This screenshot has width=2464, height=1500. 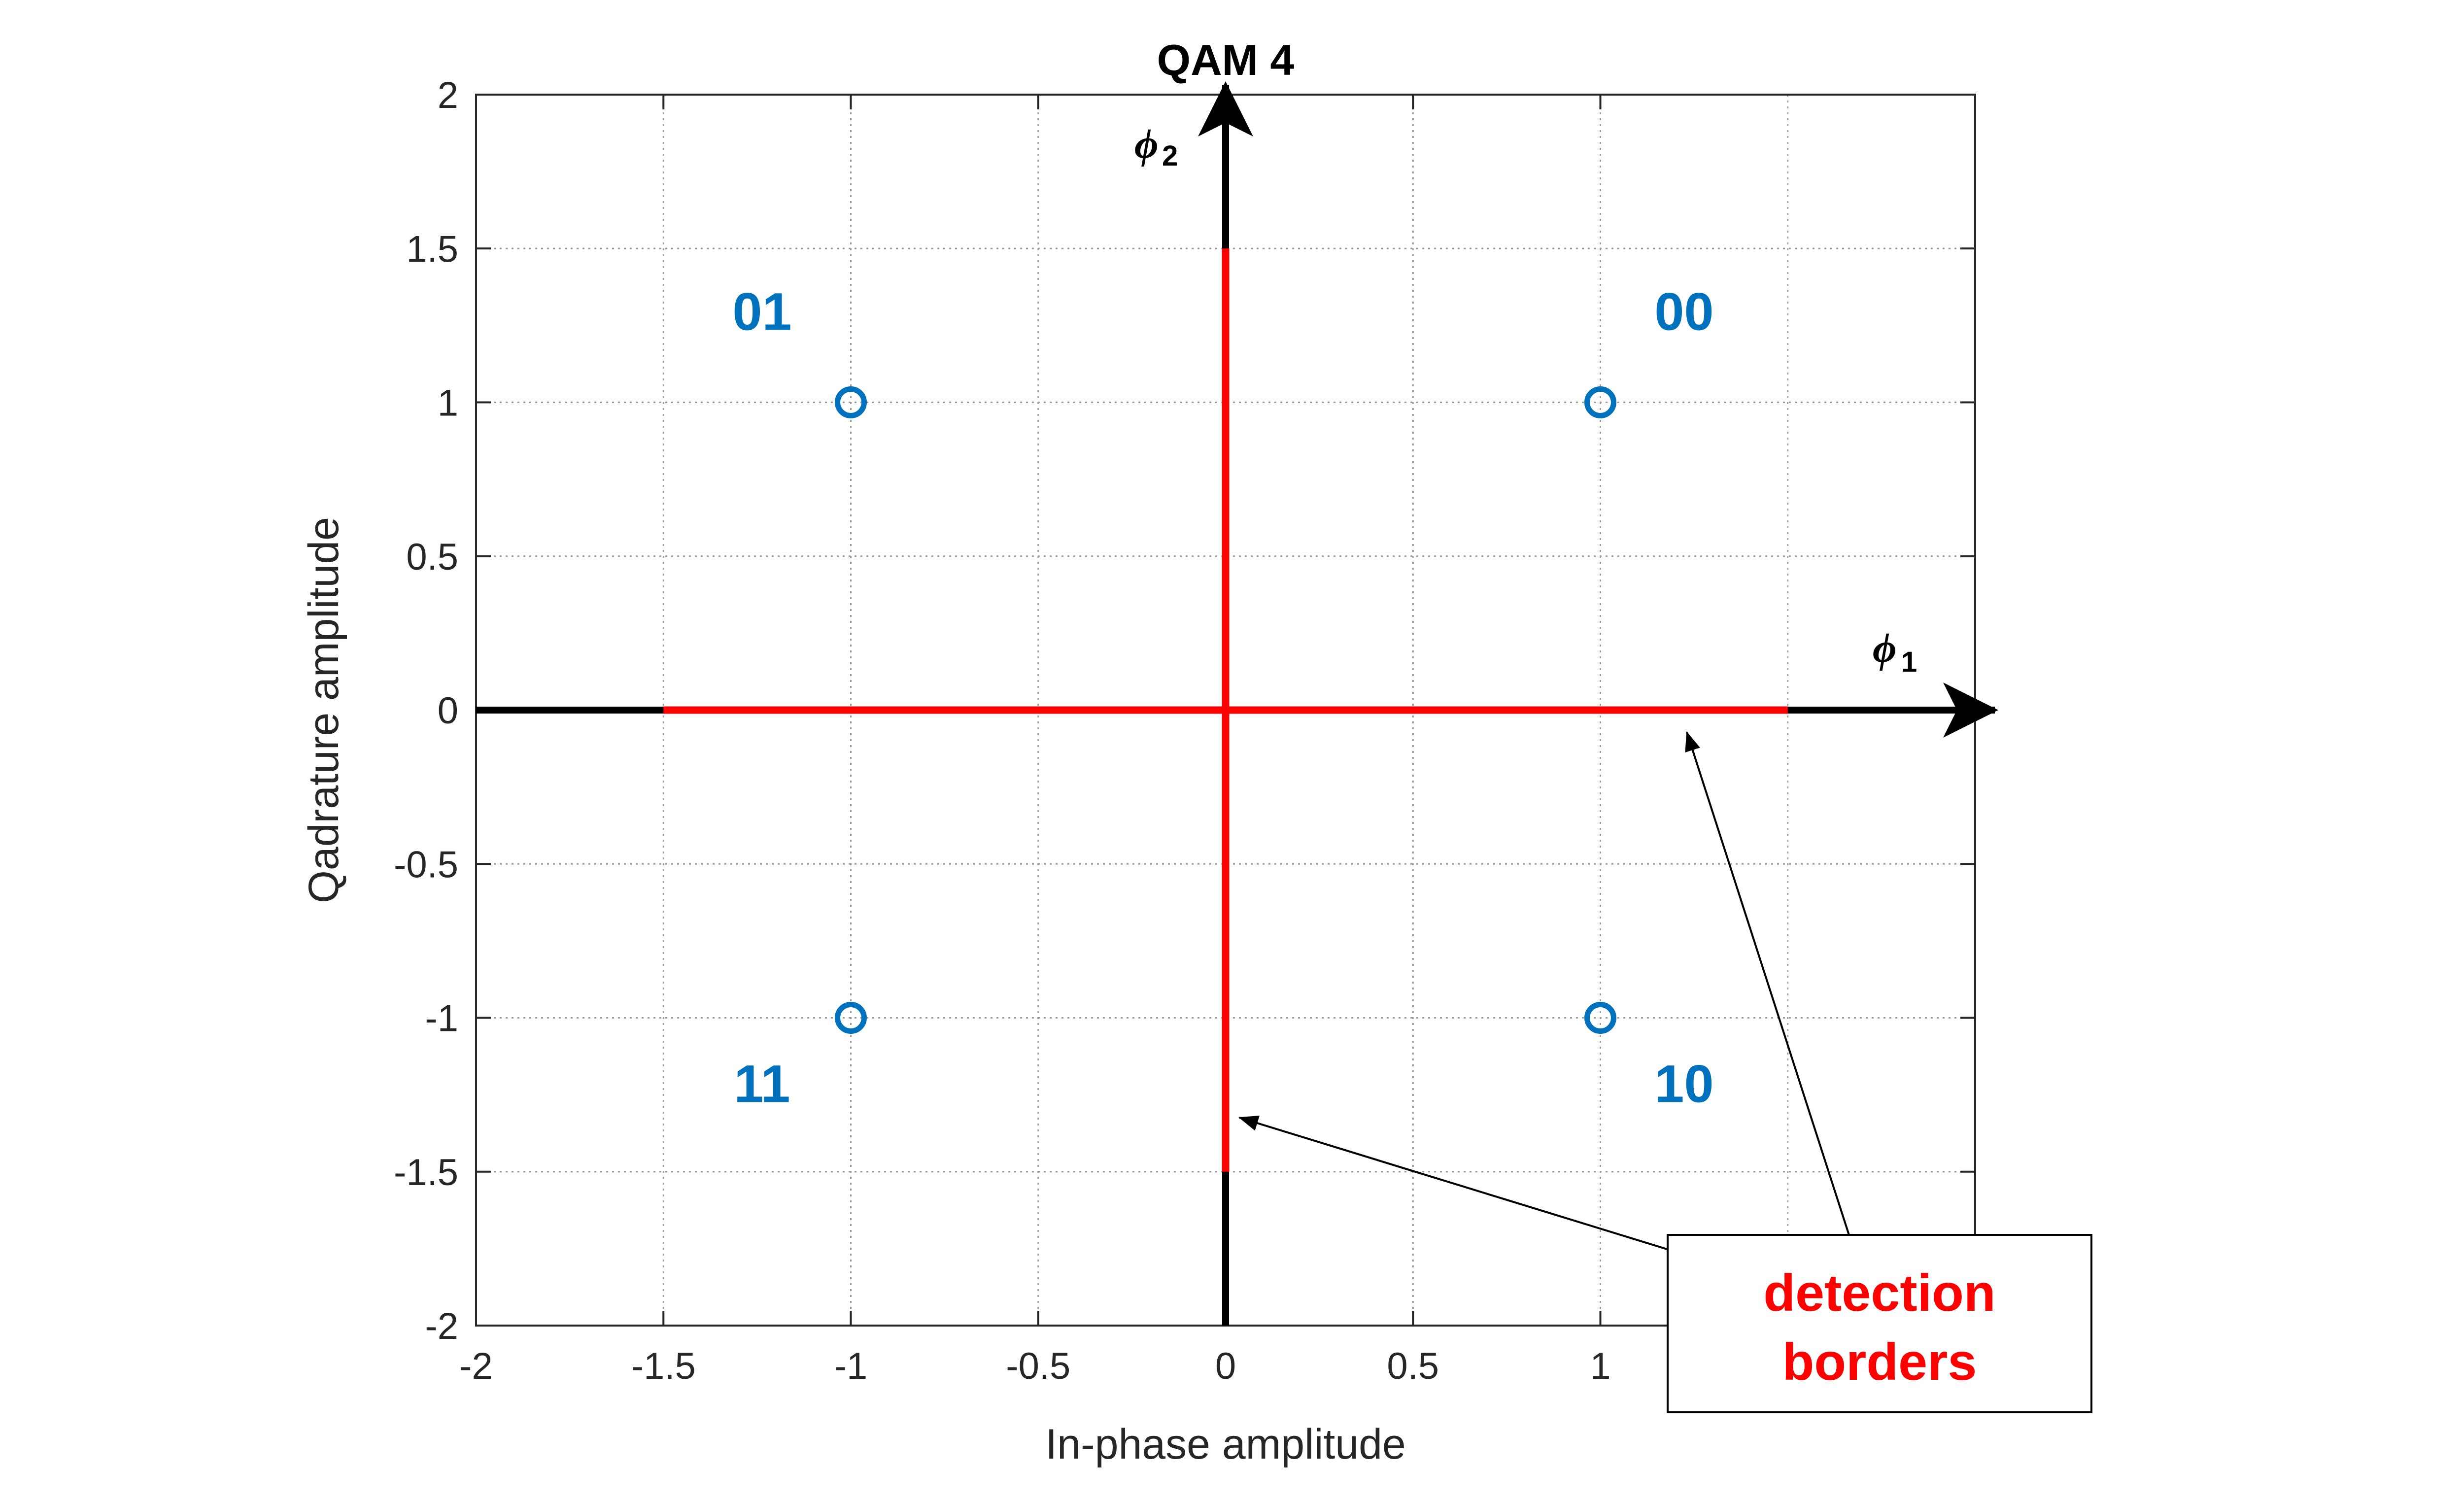 I want to click on callout-text-line-2: borders, so click(x=1879, y=1362).